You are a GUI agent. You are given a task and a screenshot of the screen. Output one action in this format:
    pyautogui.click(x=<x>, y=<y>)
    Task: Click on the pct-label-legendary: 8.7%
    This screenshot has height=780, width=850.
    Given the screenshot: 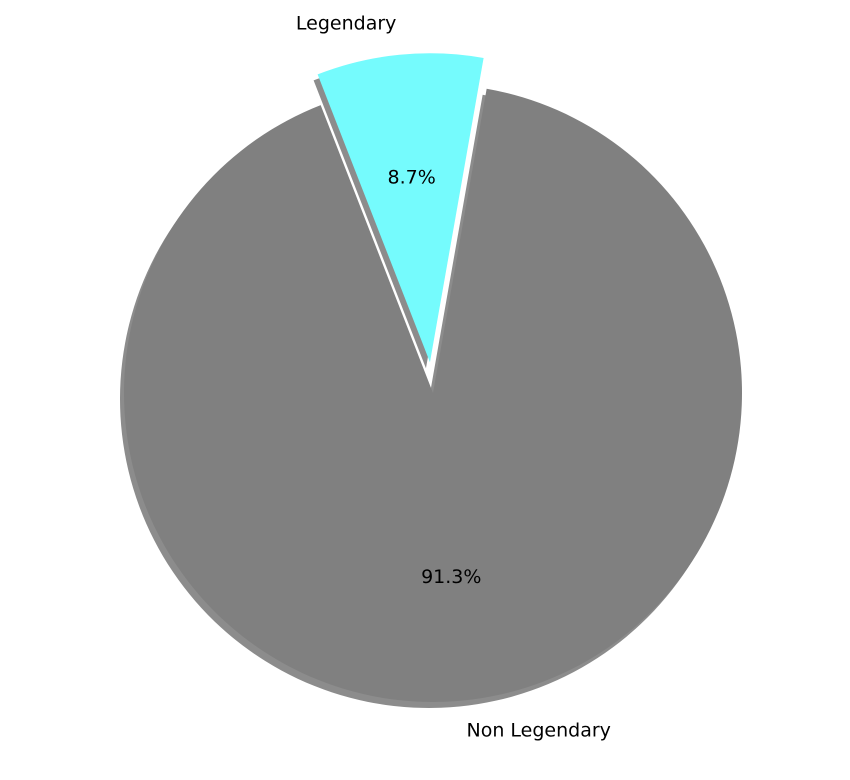 What is the action you would take?
    pyautogui.click(x=412, y=177)
    